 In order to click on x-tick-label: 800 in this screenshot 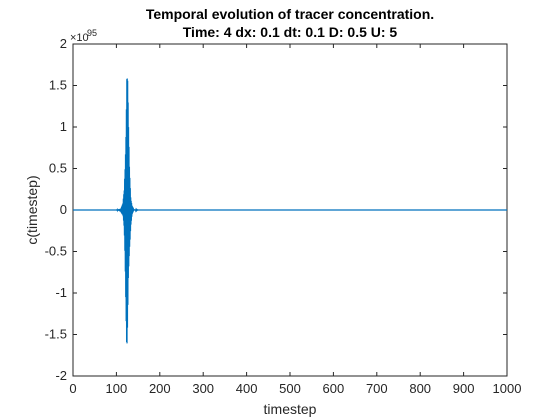, I will do `click(420, 388)`.